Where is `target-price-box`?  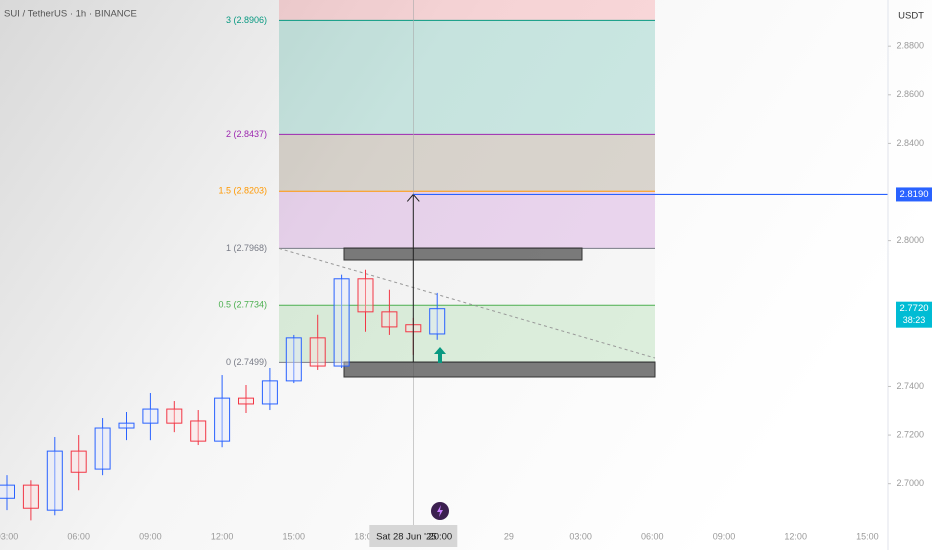 target-price-box is located at coordinates (914, 194).